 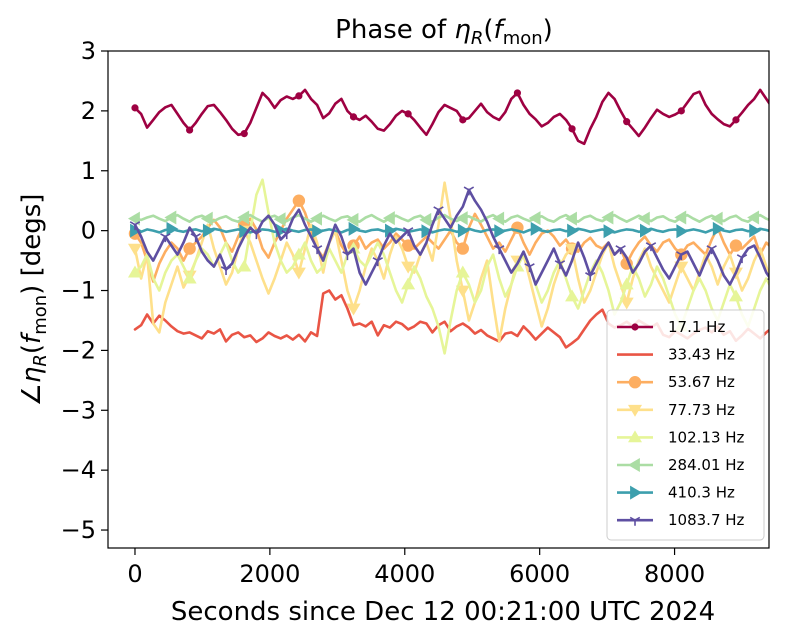 I want to click on series-1083-7-hz, so click(x=449, y=236).